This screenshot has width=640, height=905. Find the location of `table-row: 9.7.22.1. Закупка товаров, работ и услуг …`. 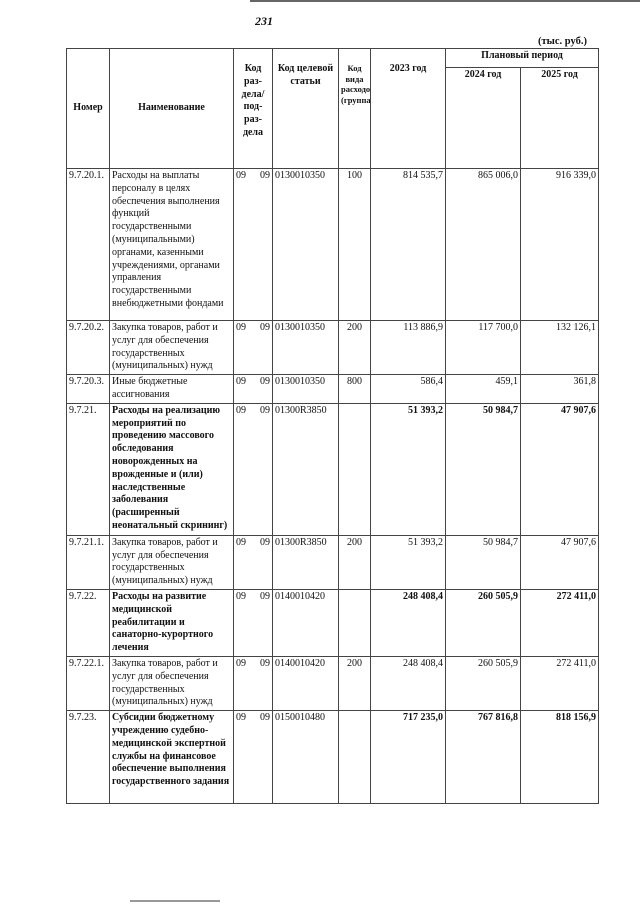

table-row: 9.7.22.1. Закупка товаров, работ и услуг … is located at coordinates (333, 683).